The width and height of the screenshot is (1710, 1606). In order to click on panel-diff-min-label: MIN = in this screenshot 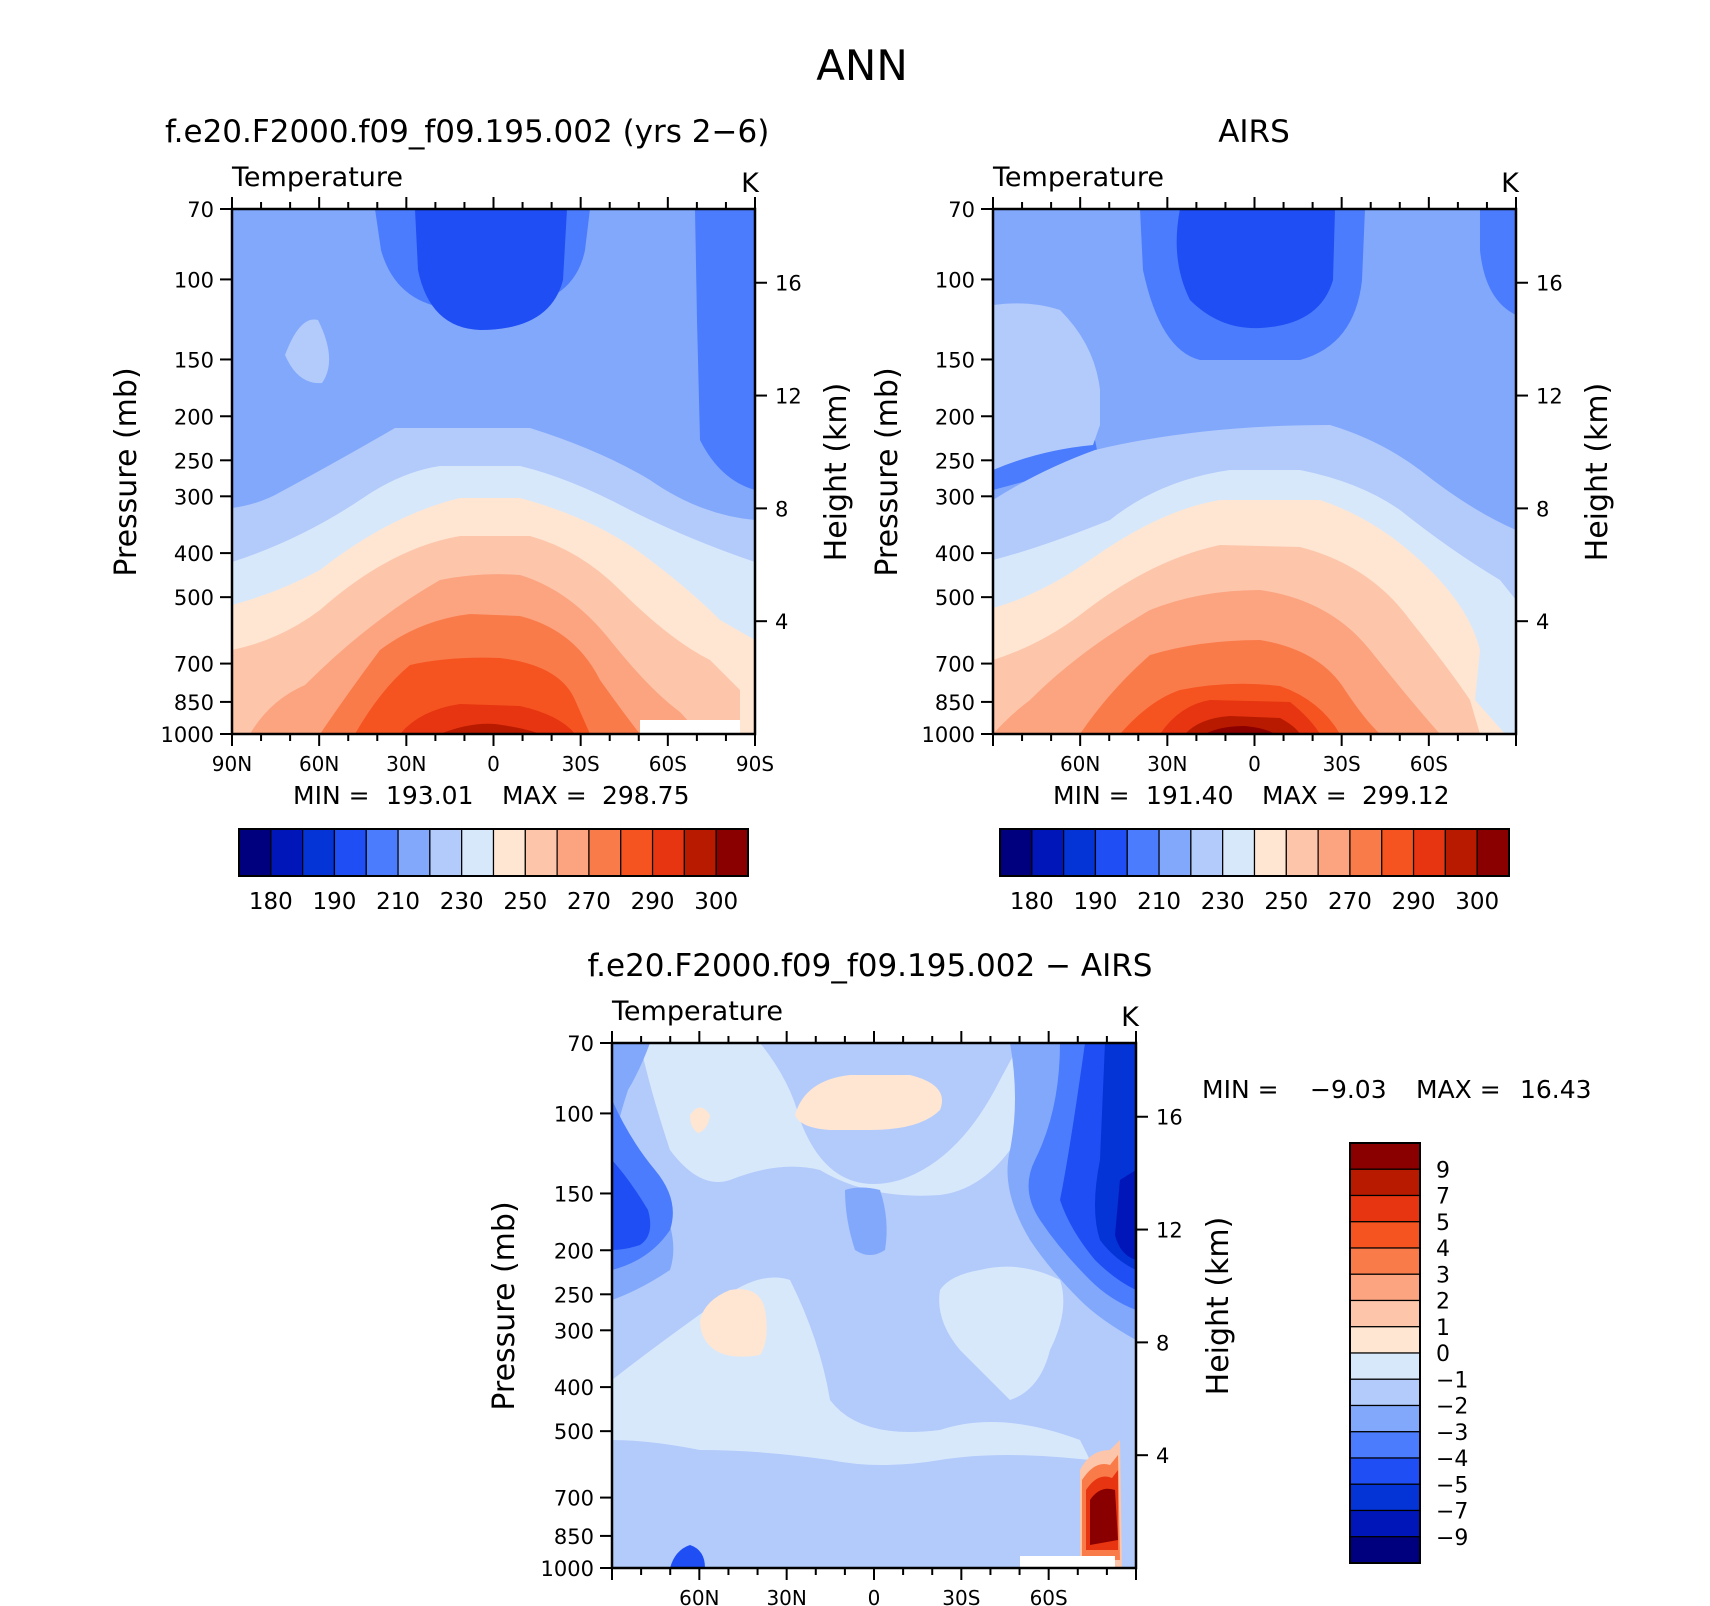, I will do `click(1240, 1089)`.